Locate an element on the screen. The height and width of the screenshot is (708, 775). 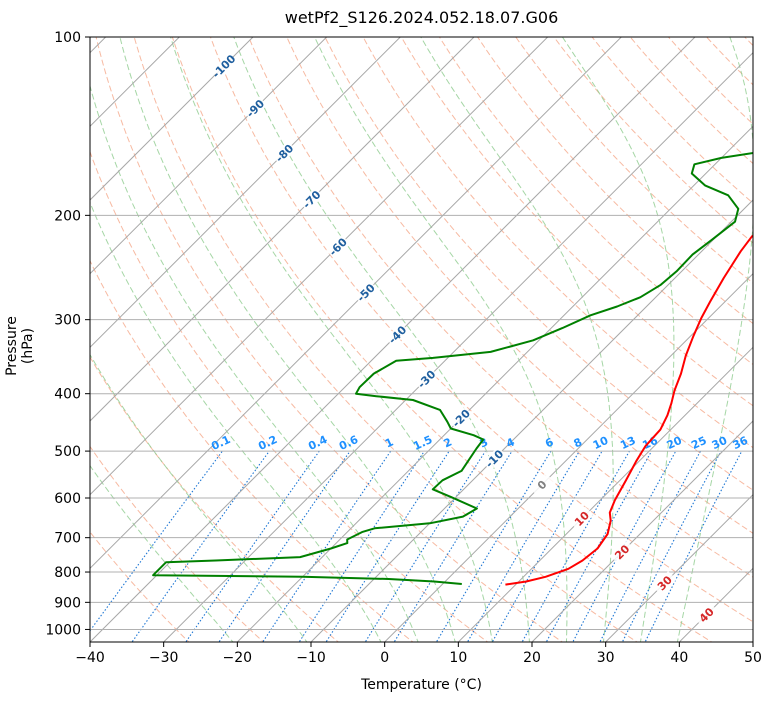
mixing-ratio-label: 36 is located at coordinates (741, 443).